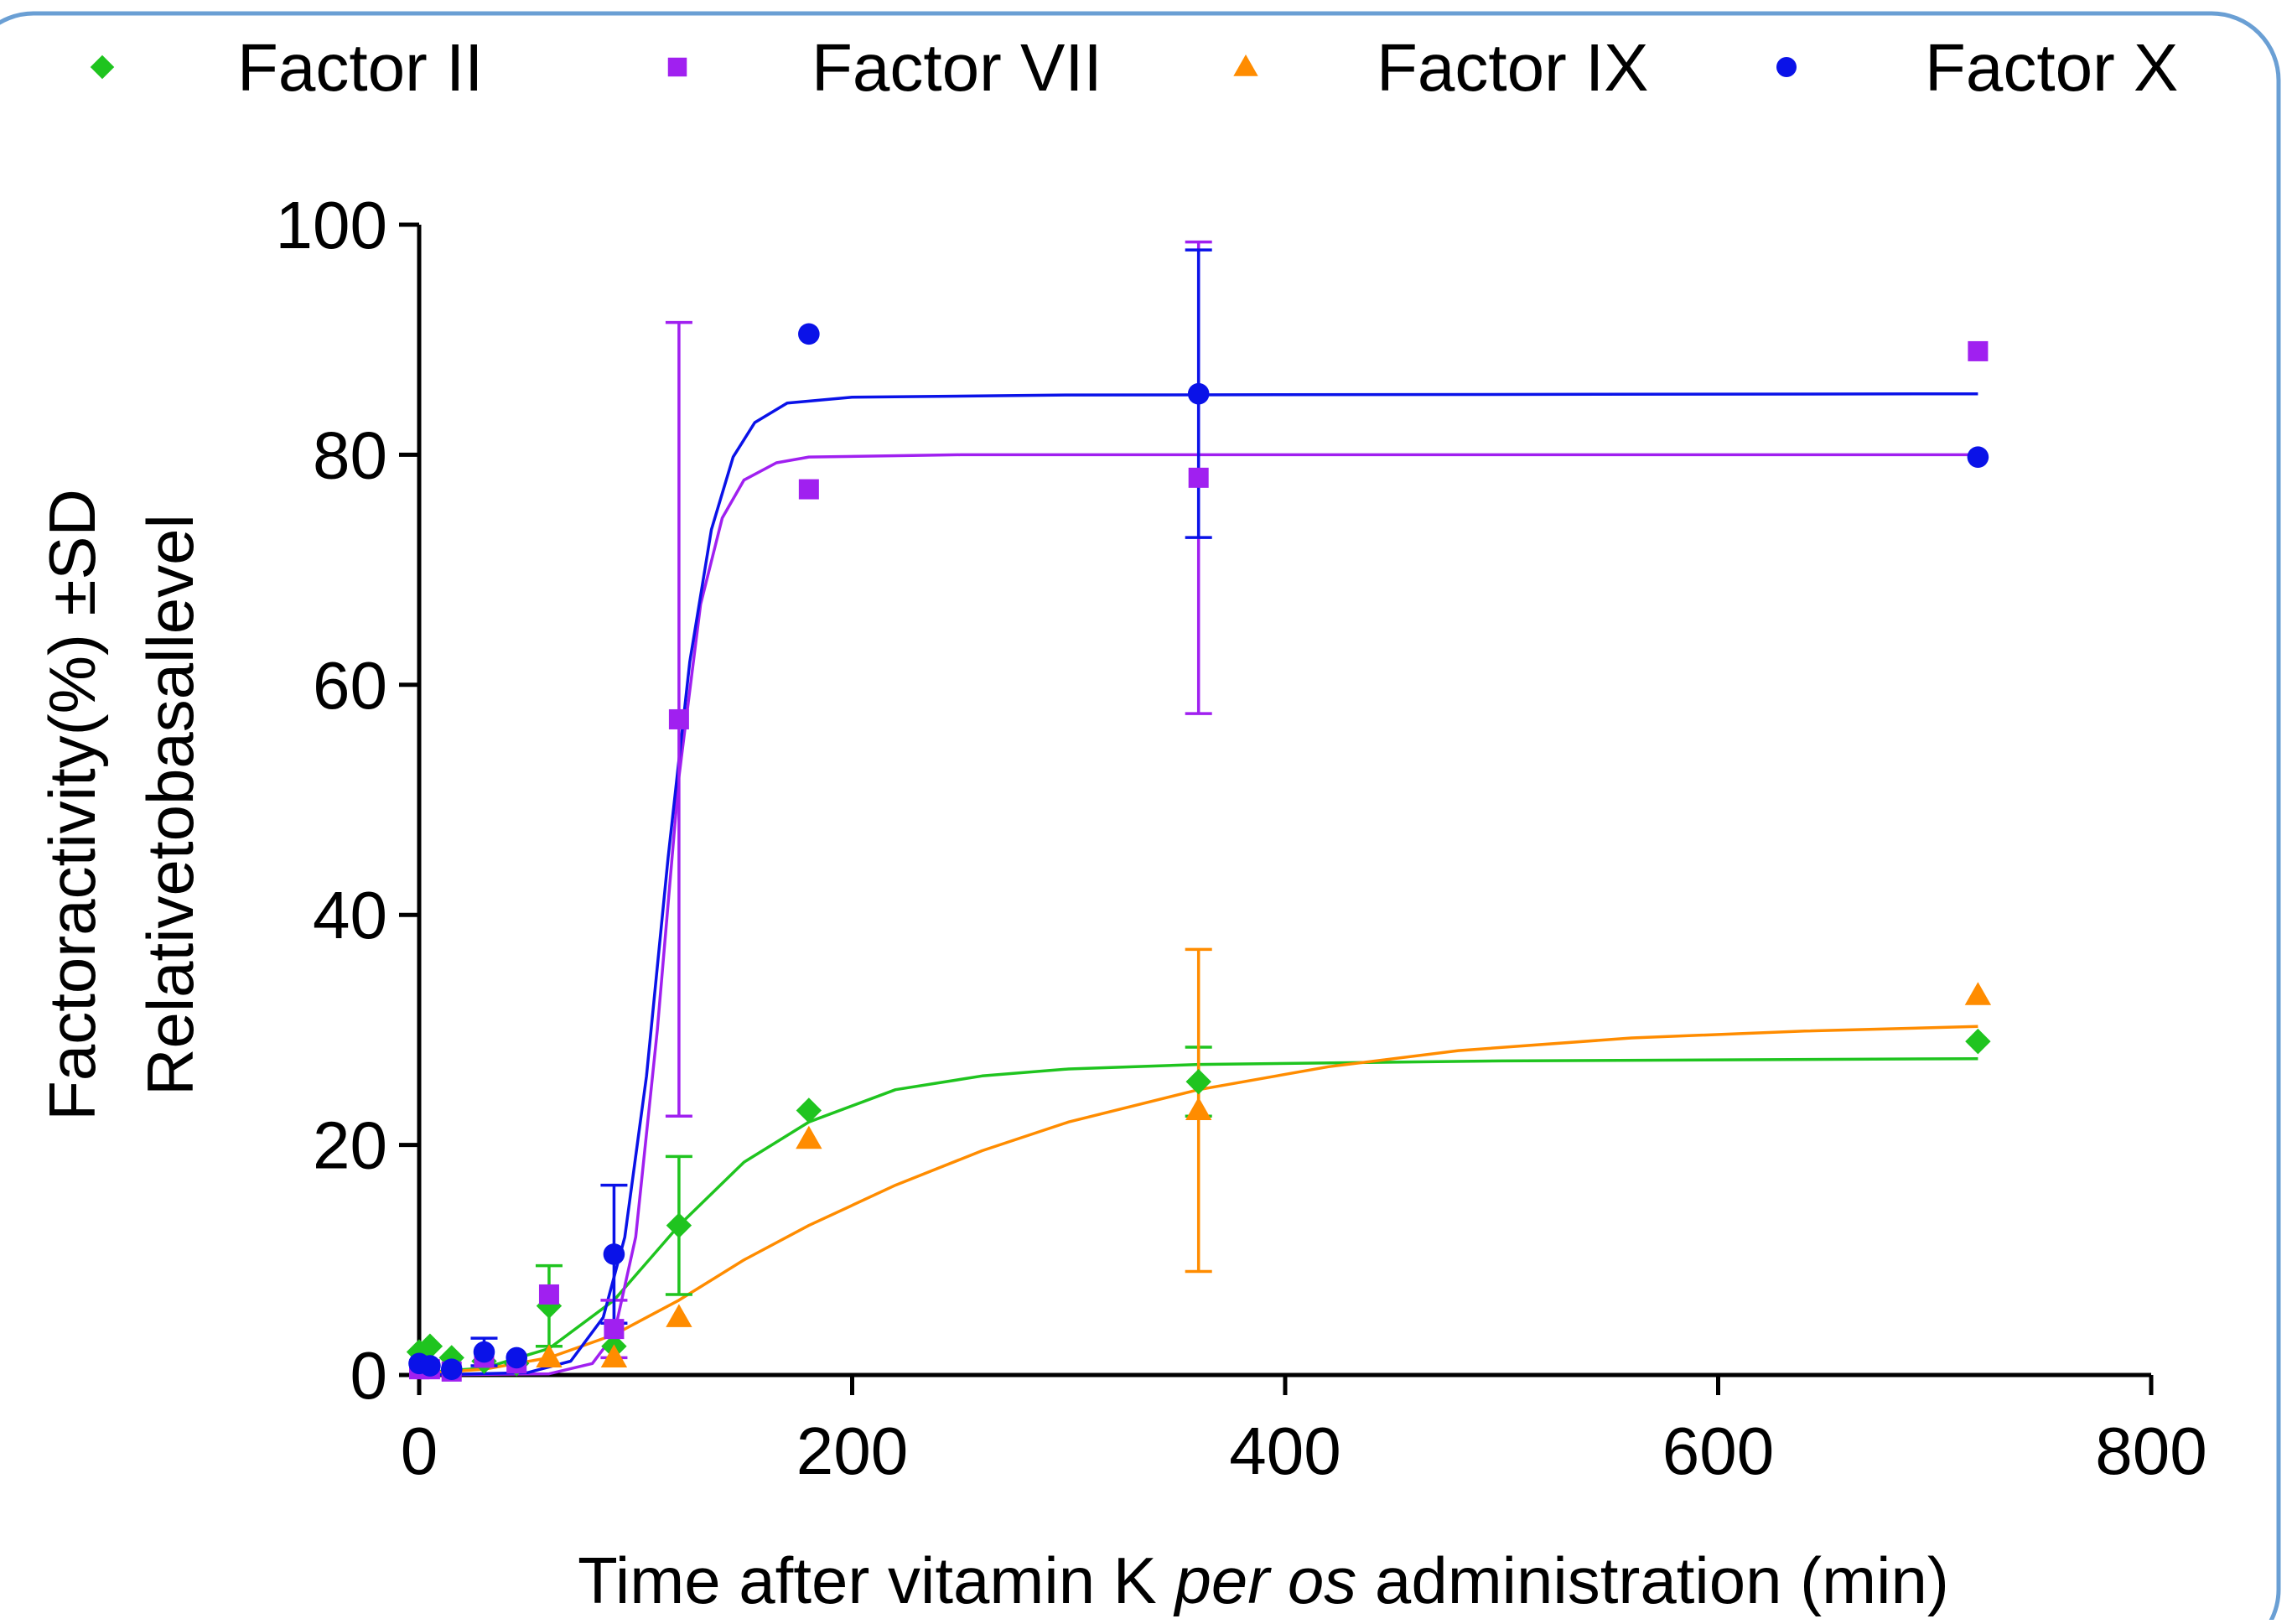 The image size is (2292, 1624). I want to click on legend-label-factor-ii: Factor II, so click(360, 67).